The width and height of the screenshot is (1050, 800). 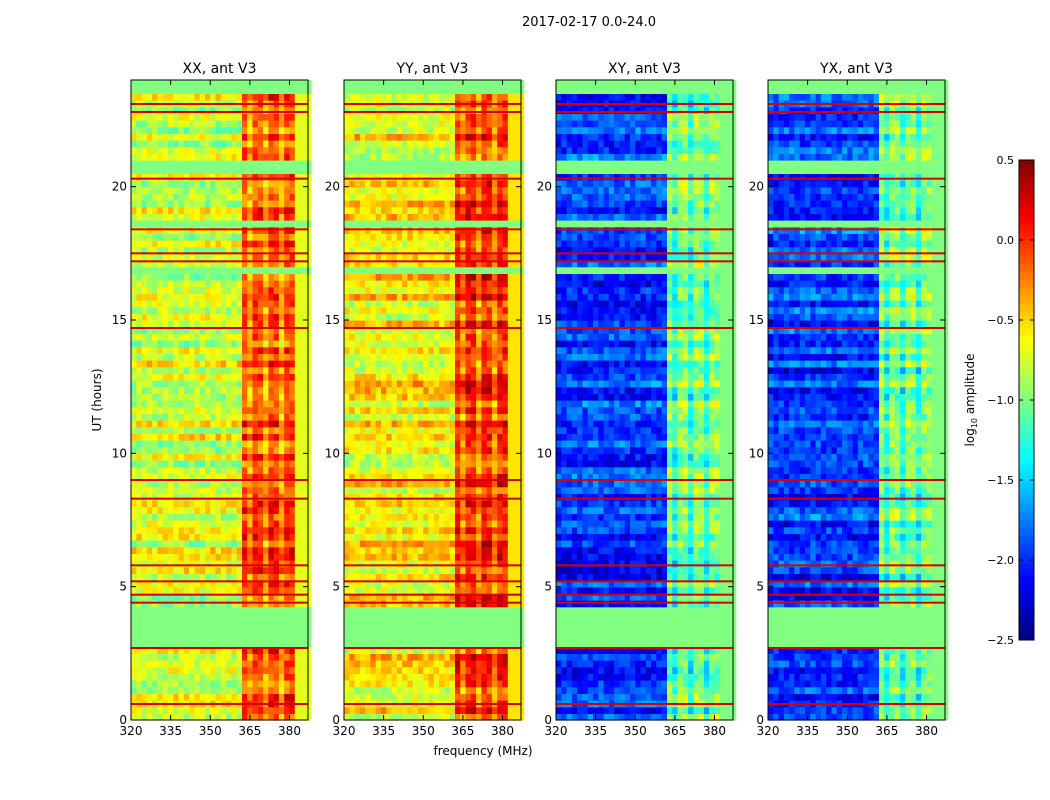 I want to click on y-tick-label: 20, so click(x=119, y=187).